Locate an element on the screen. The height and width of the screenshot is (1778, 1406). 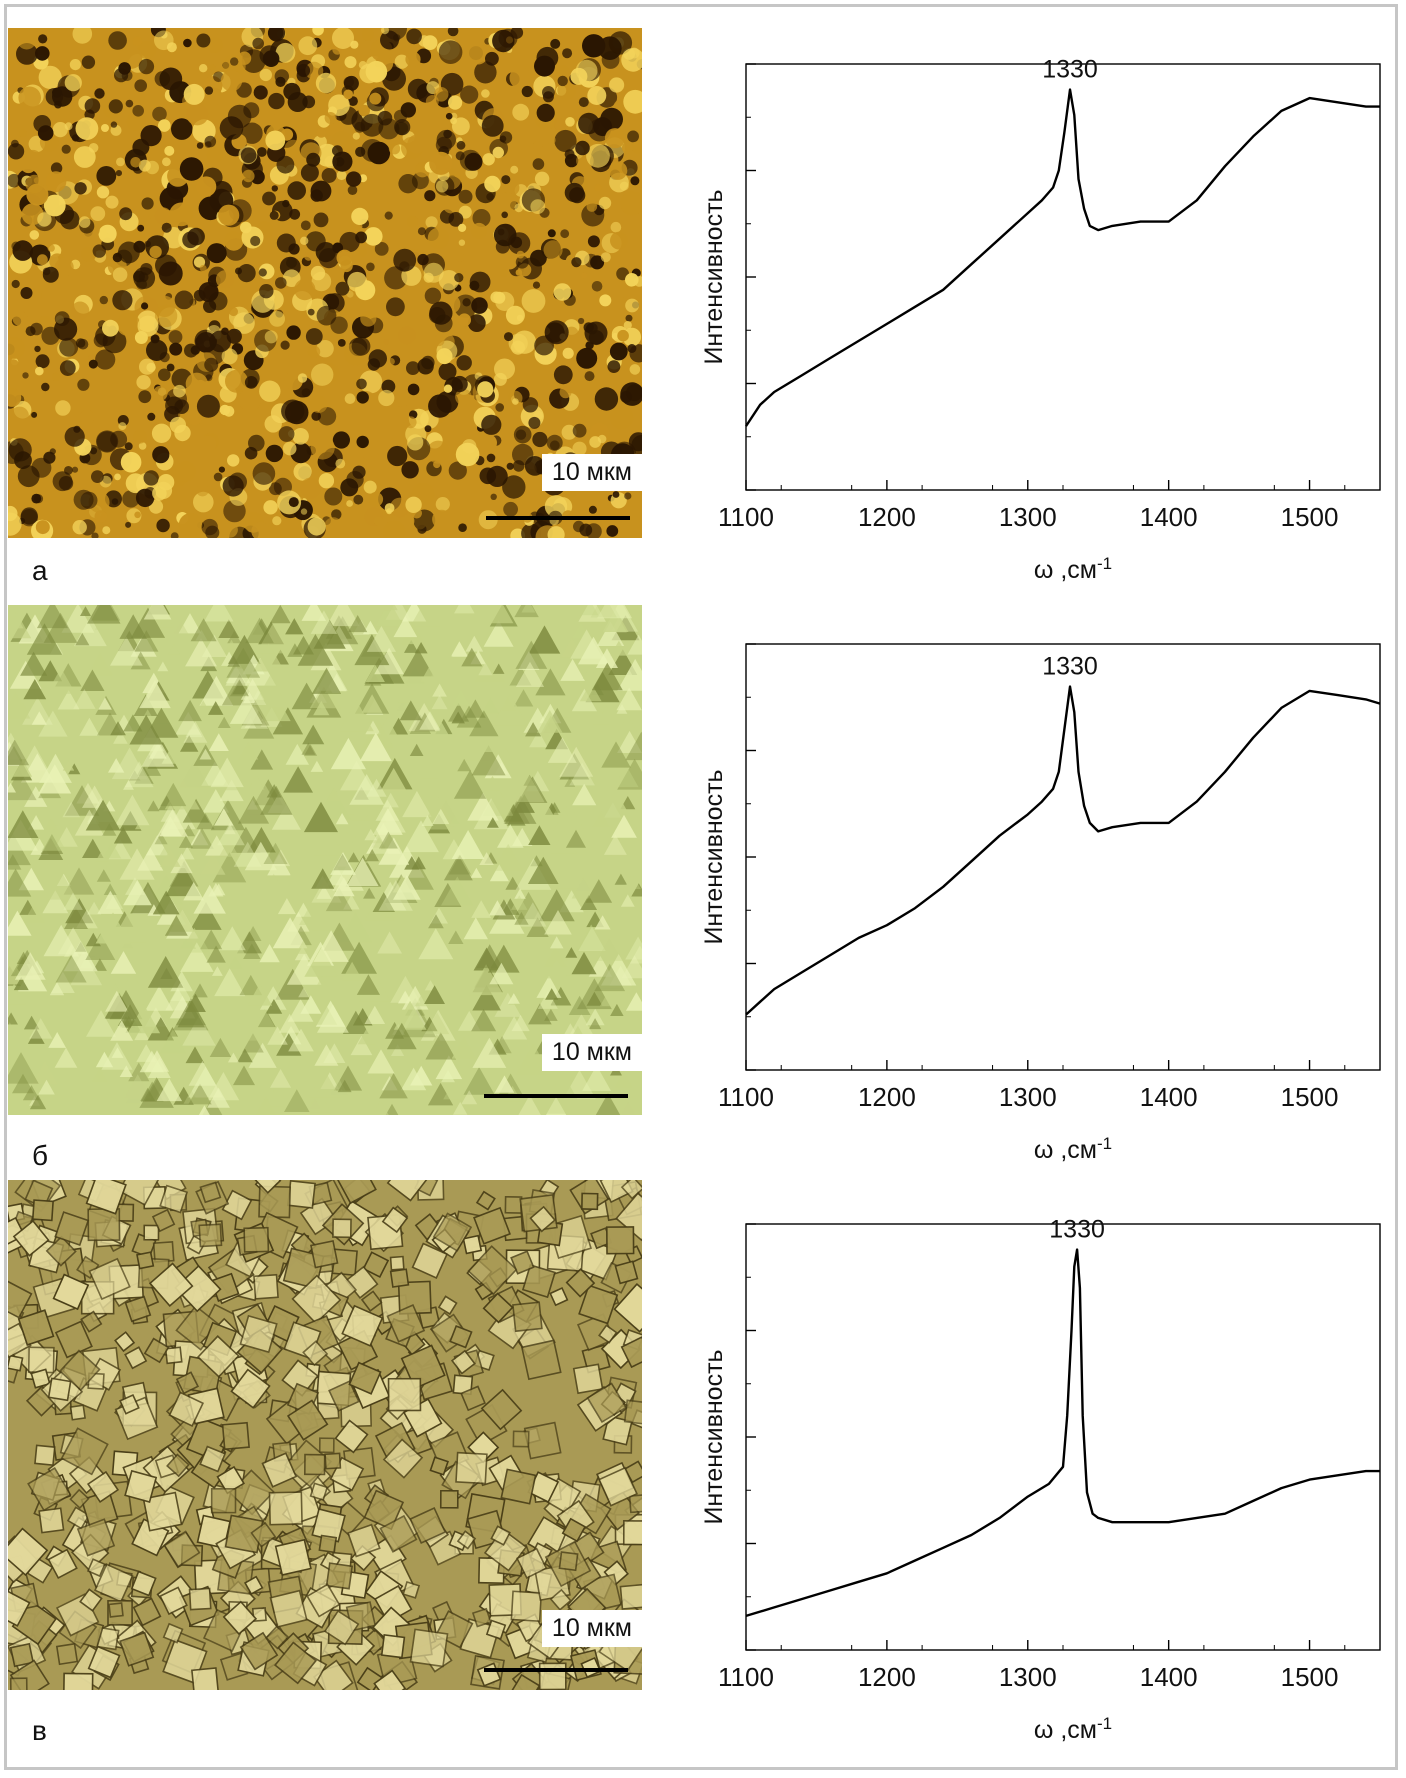
panel-letter-b: б is located at coordinates (40, 1155).